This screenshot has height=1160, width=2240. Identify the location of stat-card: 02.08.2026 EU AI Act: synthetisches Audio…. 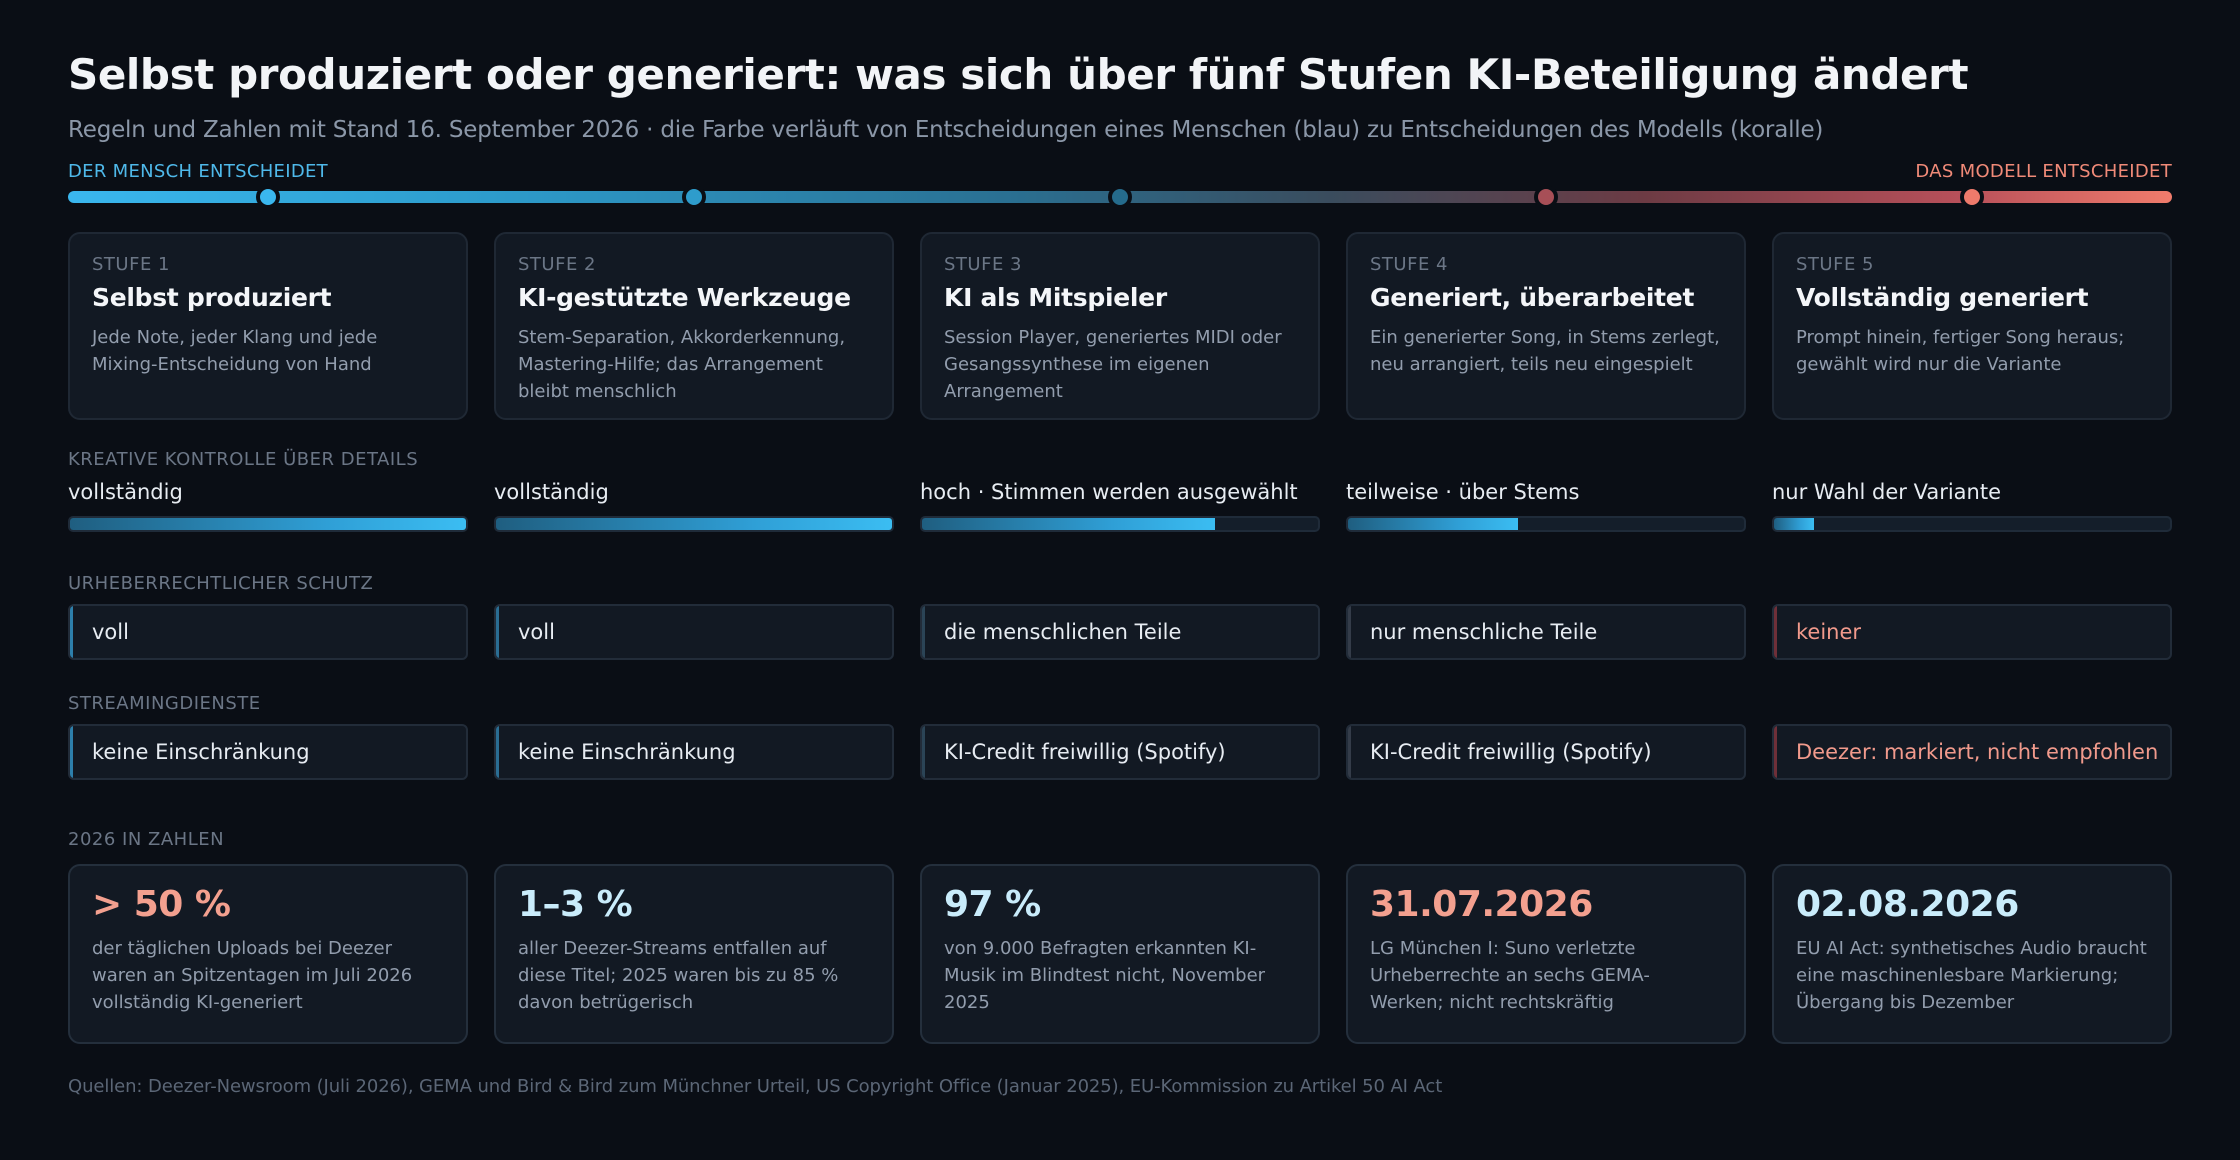
(1972, 954).